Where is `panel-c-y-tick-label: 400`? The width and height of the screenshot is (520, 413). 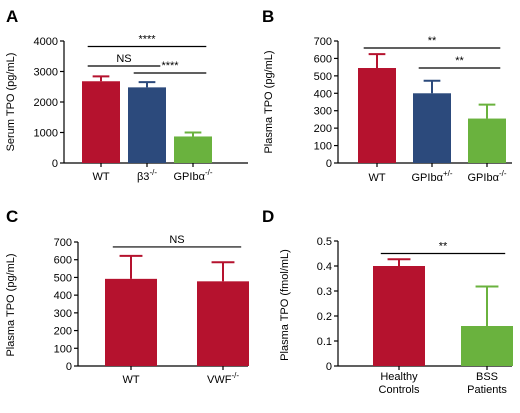 panel-c-y-tick-label: 400 is located at coordinates (63, 296).